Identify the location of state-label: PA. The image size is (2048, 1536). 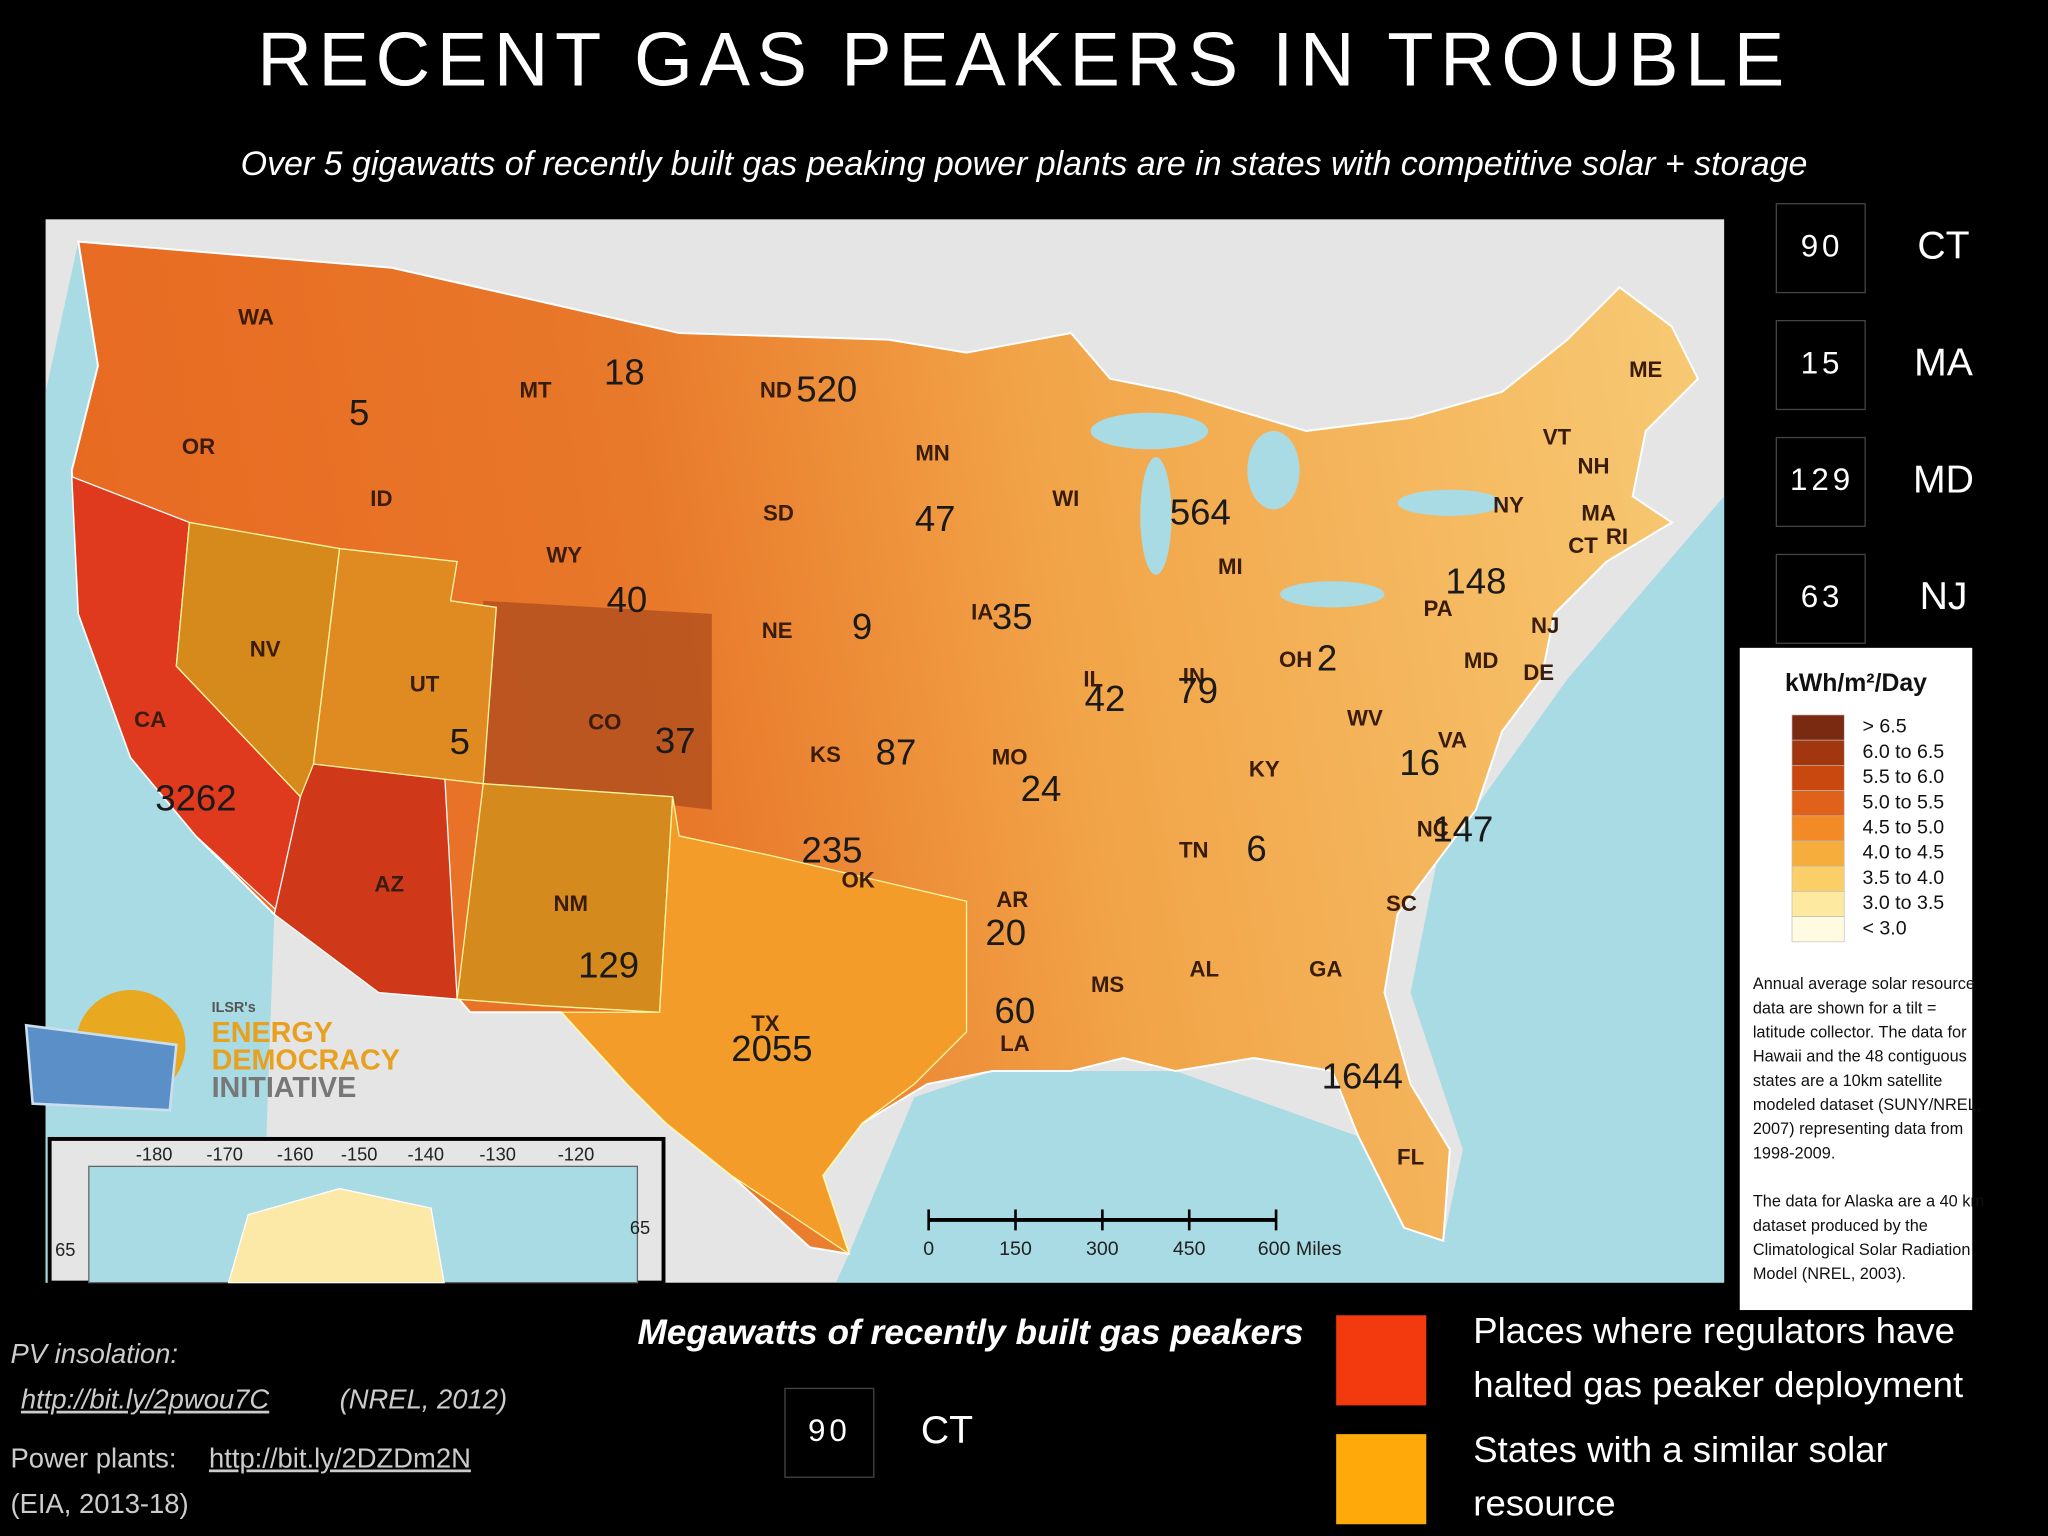
(1437, 608).